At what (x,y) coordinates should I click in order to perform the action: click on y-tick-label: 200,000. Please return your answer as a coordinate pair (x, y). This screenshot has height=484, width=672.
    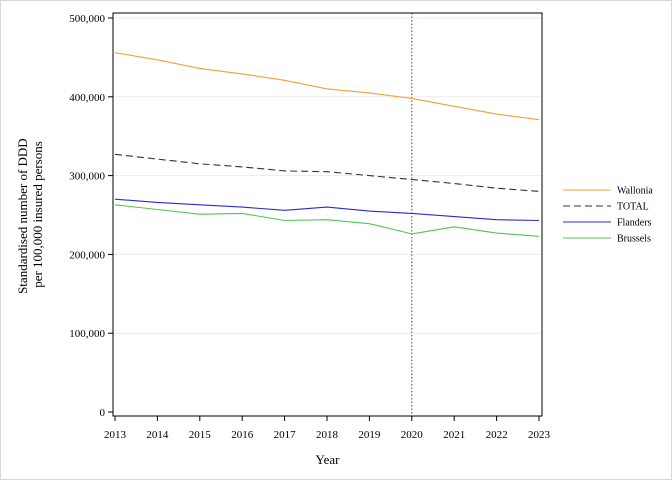
    Looking at the image, I should click on (87, 255).